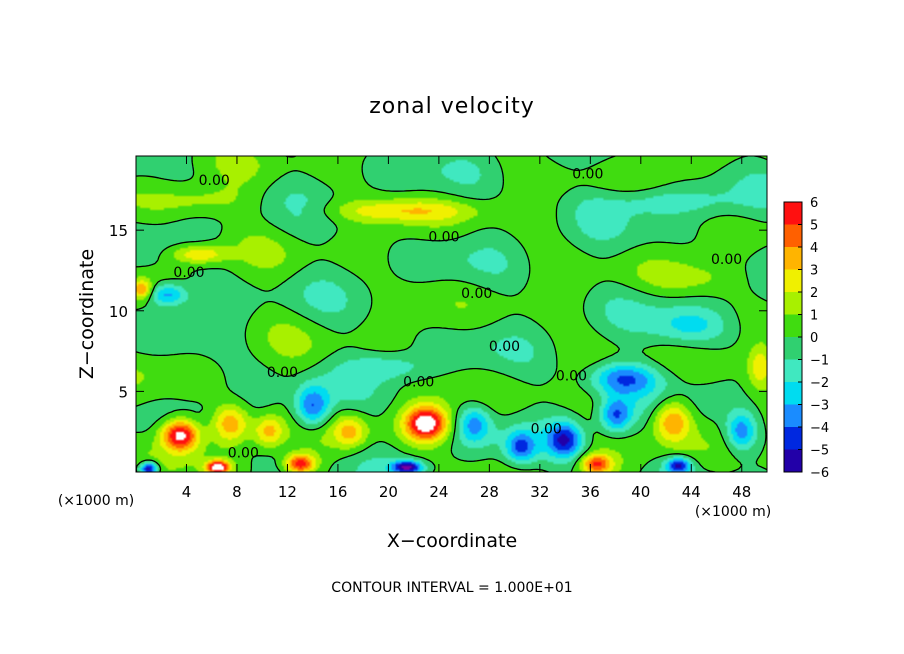 This screenshot has width=904, height=654. Describe the element at coordinates (814, 203) in the screenshot. I see `colorbar-tick-label: 6` at that location.